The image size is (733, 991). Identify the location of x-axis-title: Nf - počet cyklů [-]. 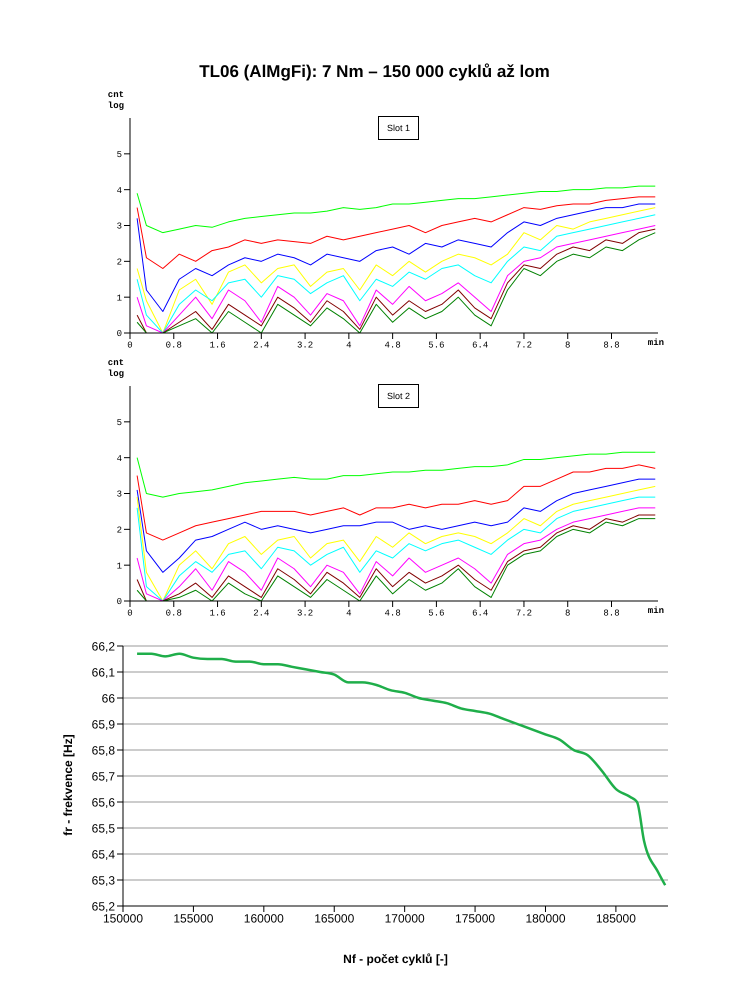
(395, 959).